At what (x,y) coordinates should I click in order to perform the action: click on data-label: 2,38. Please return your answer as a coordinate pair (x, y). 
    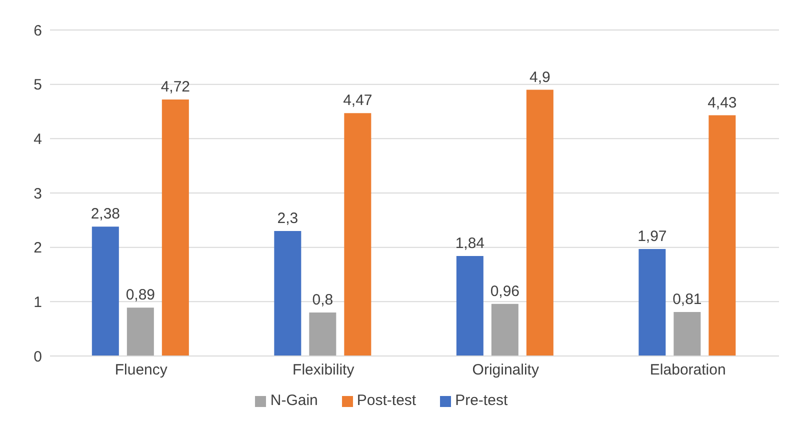
    Looking at the image, I should click on (105, 214).